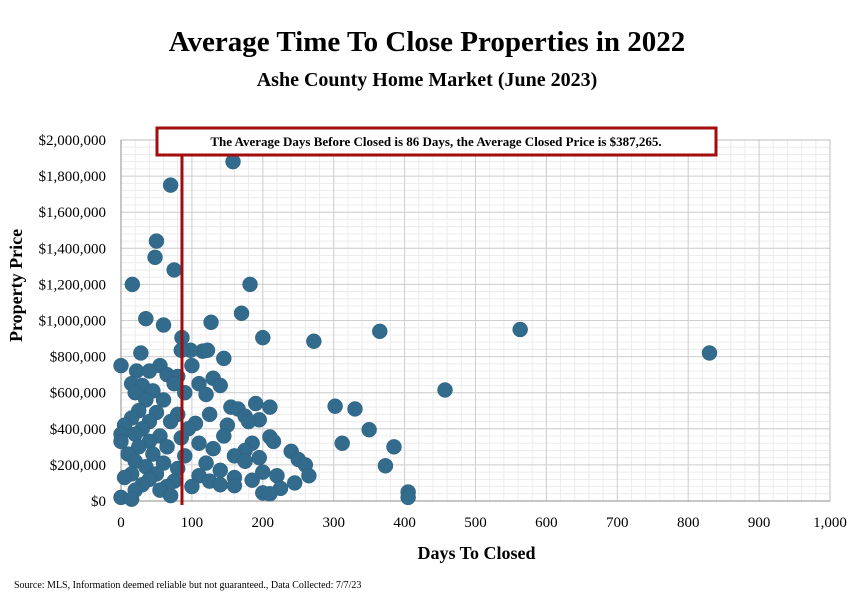  What do you see at coordinates (476, 553) in the screenshot?
I see `x-axis-label: Days To Closed` at bounding box center [476, 553].